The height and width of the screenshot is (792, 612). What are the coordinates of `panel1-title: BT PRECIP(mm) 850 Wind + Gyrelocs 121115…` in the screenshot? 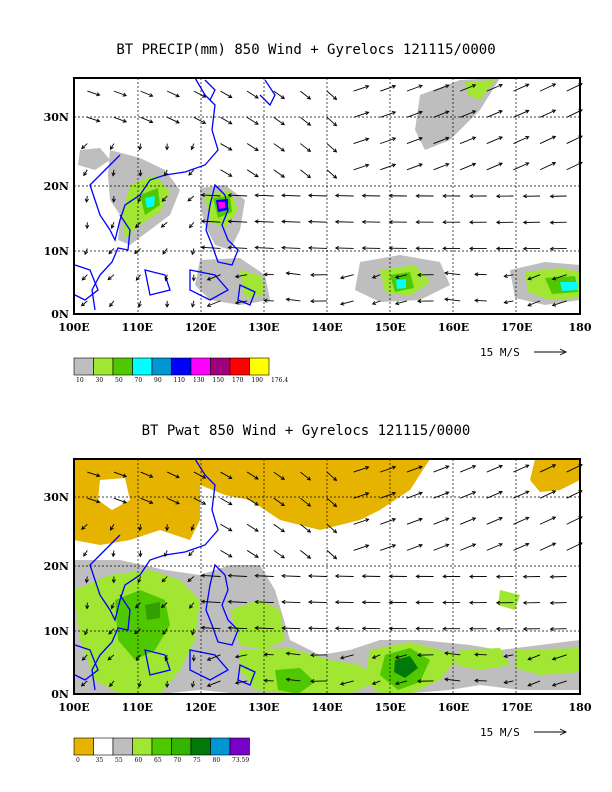 It's located at (306, 50).